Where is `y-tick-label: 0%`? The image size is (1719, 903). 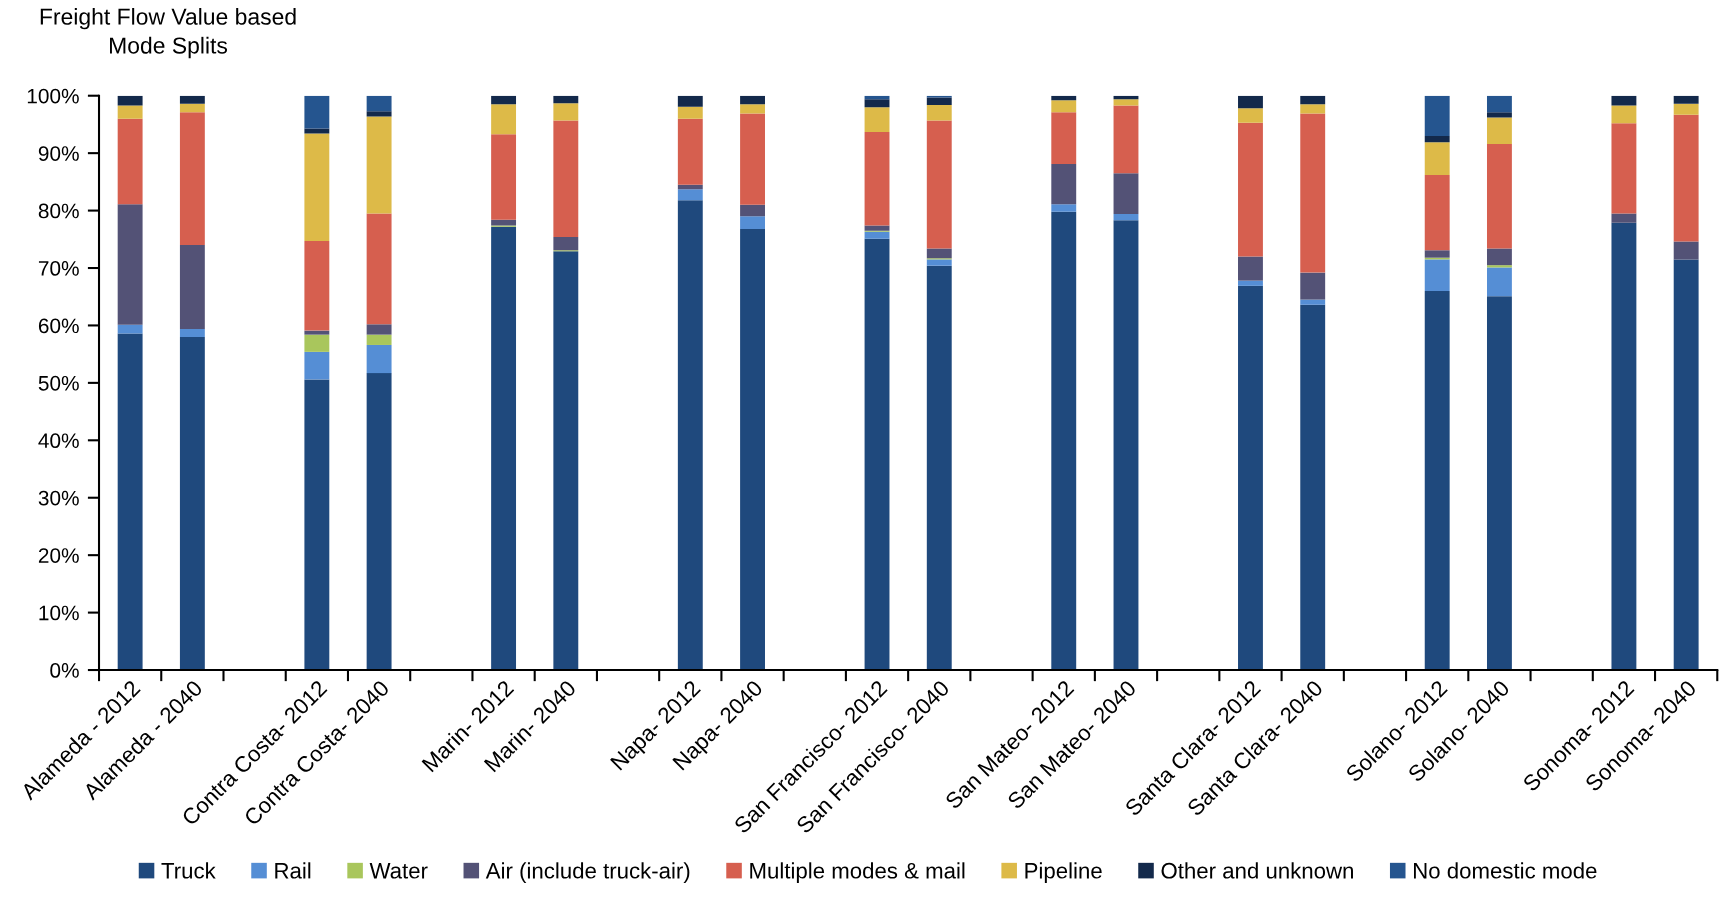 y-tick-label: 0% is located at coordinates (64, 670).